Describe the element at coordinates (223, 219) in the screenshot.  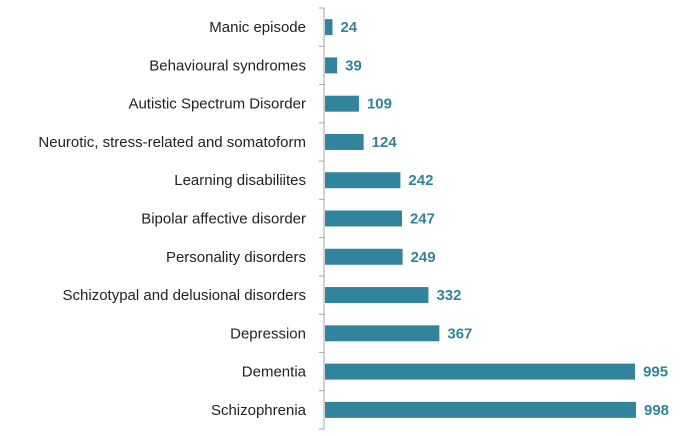
I see `category-label: Bipolar affective disorder` at that location.